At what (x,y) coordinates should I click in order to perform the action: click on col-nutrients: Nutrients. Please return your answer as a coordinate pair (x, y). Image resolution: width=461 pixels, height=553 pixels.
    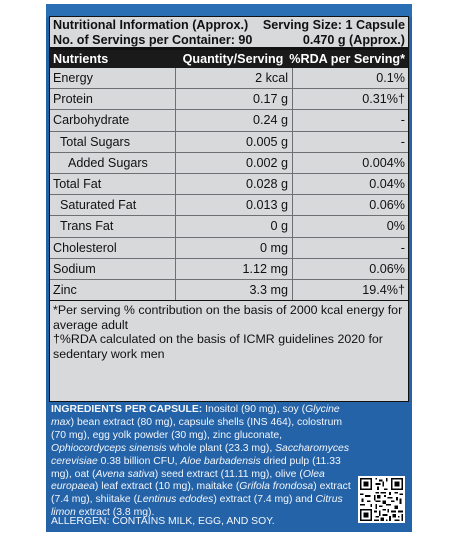
    Looking at the image, I should click on (81, 59).